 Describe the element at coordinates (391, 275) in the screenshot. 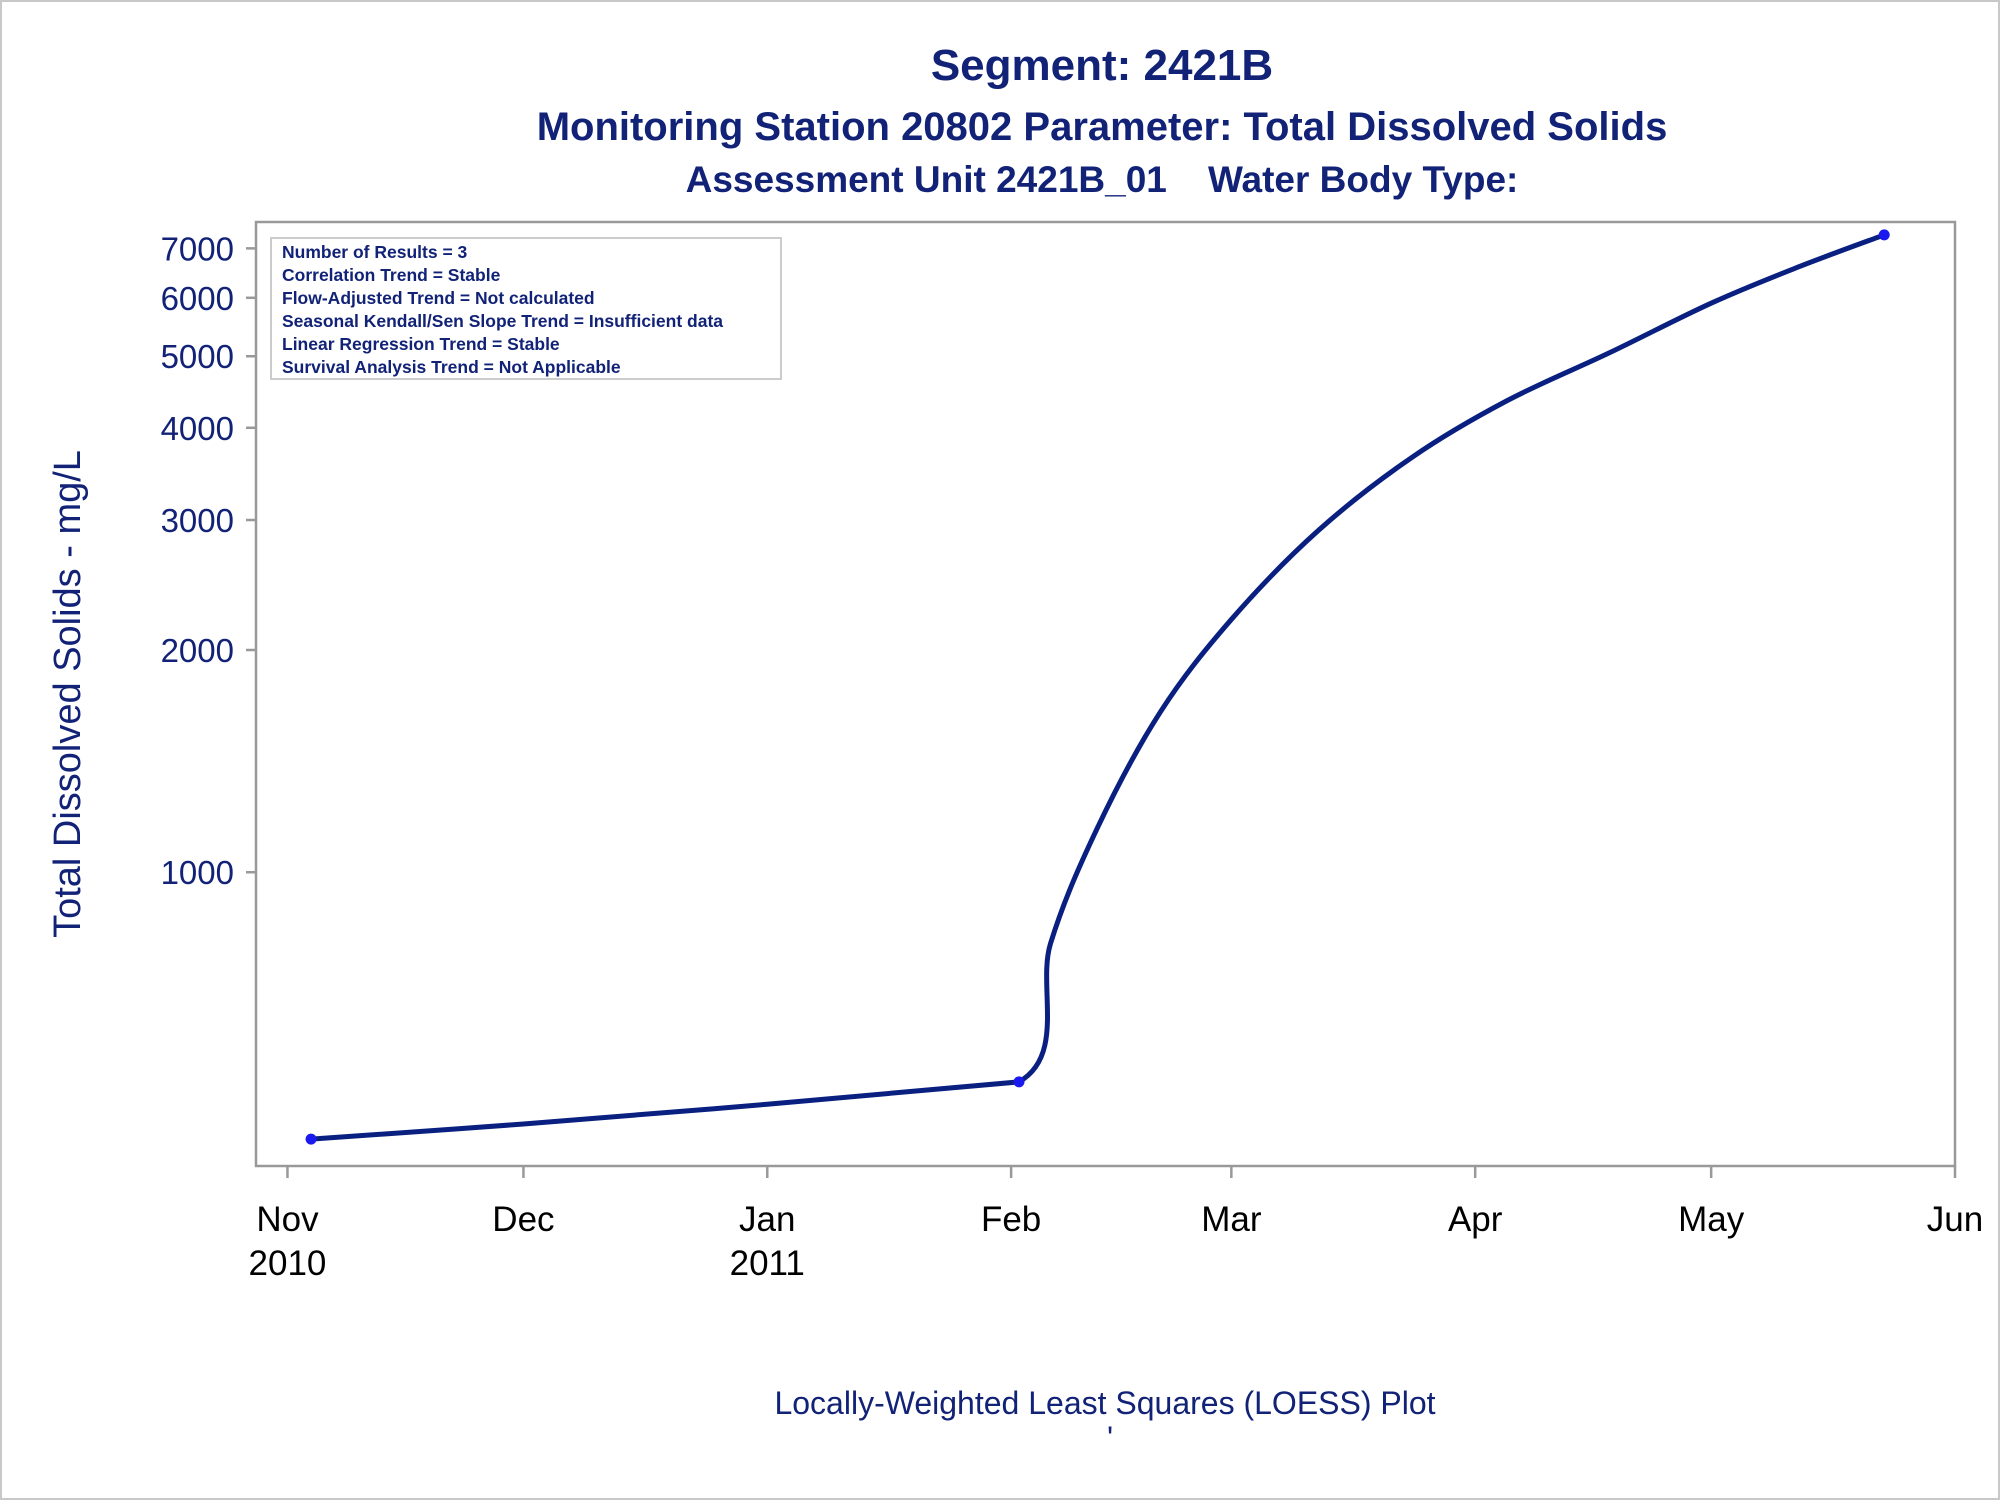

I see `stat-correlation-trend: Correlation Trend = Stable` at that location.